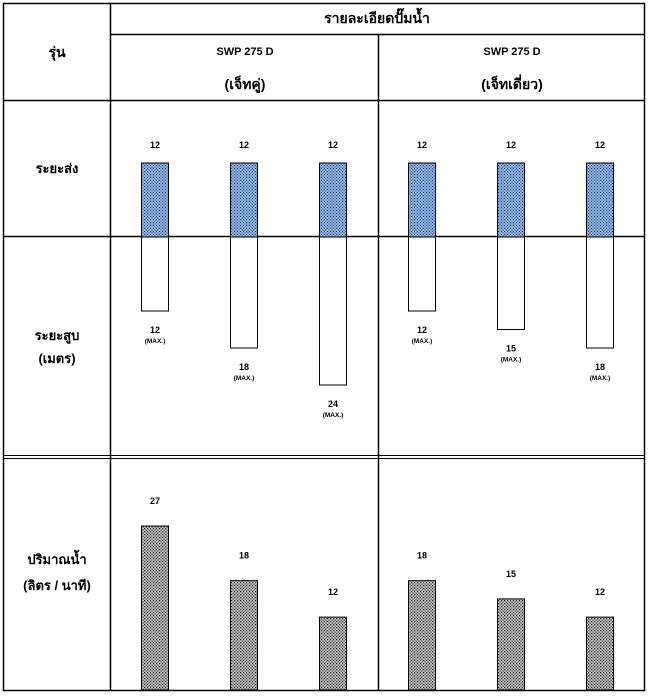 This screenshot has height=699, width=650. What do you see at coordinates (56, 558) in the screenshot?
I see `row-label-flow: ปริมาณน้ำ` at bounding box center [56, 558].